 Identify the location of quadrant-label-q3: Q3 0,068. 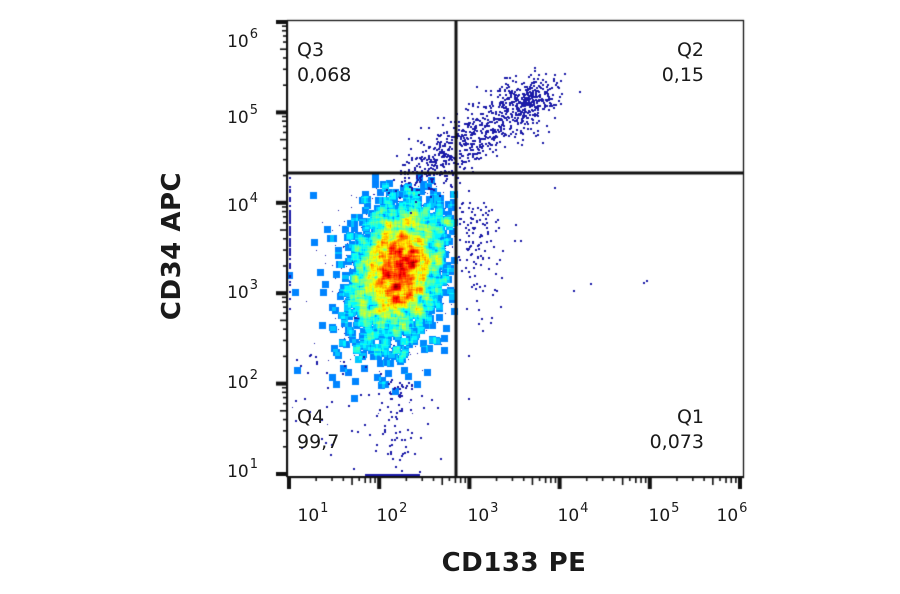
(324, 63).